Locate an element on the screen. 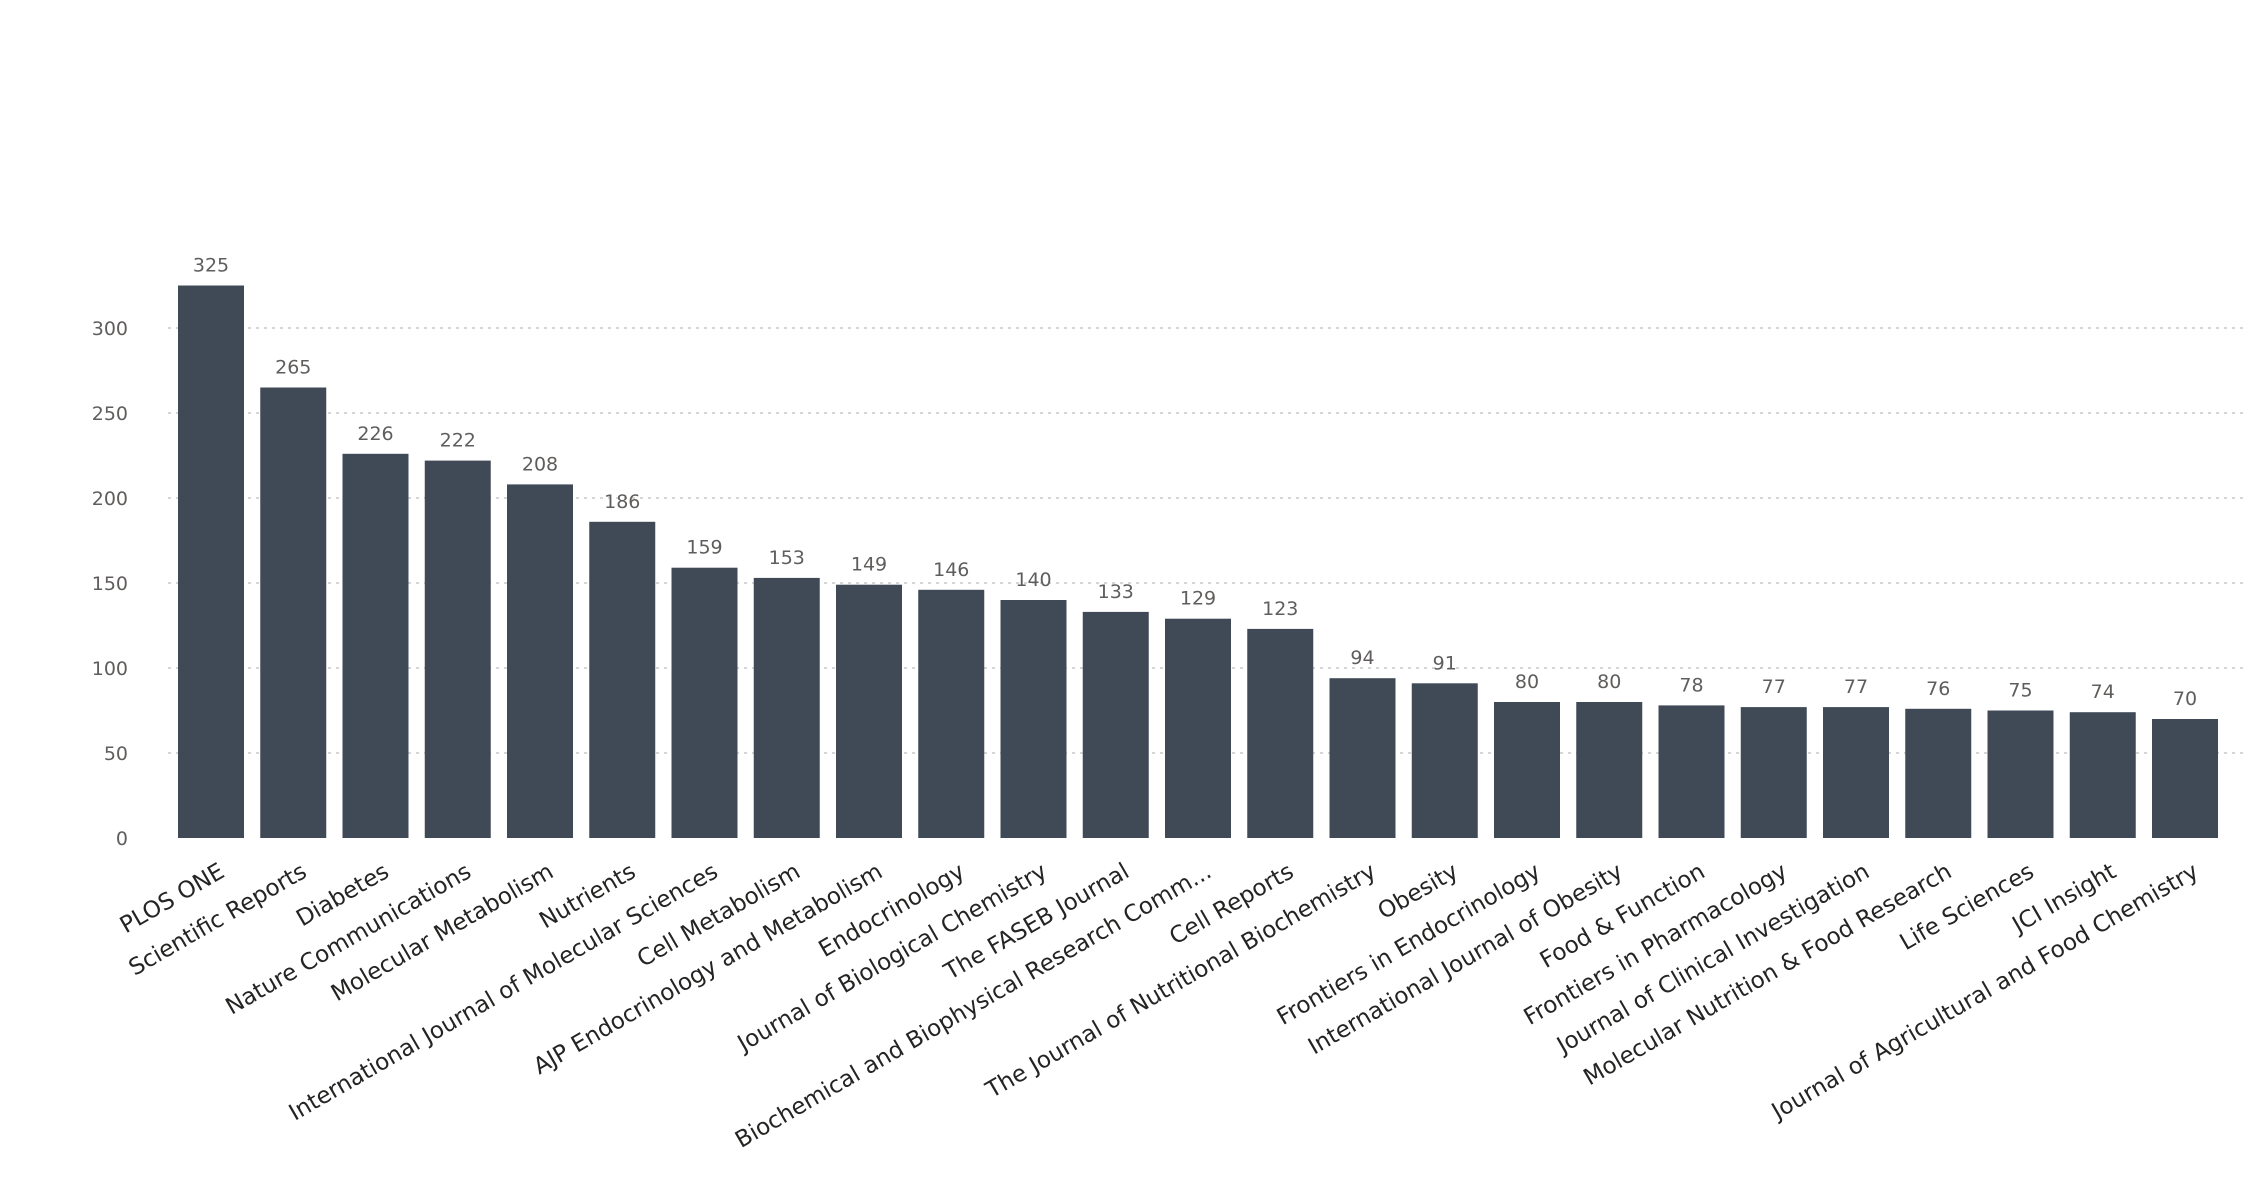 This screenshot has width=2260, height=1180. data-label: 123 is located at coordinates (1280, 609).